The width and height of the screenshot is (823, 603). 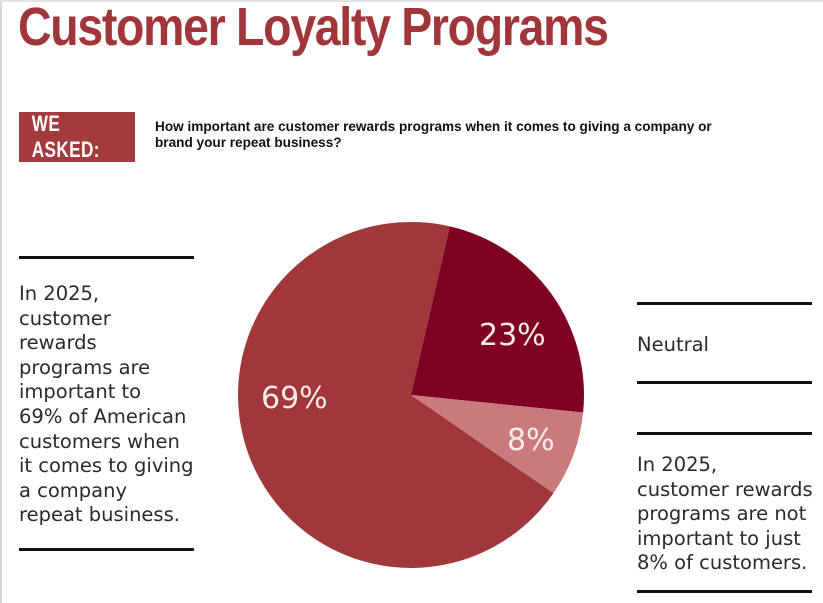 What do you see at coordinates (106, 549) in the screenshot?
I see `divider-left-bottom` at bounding box center [106, 549].